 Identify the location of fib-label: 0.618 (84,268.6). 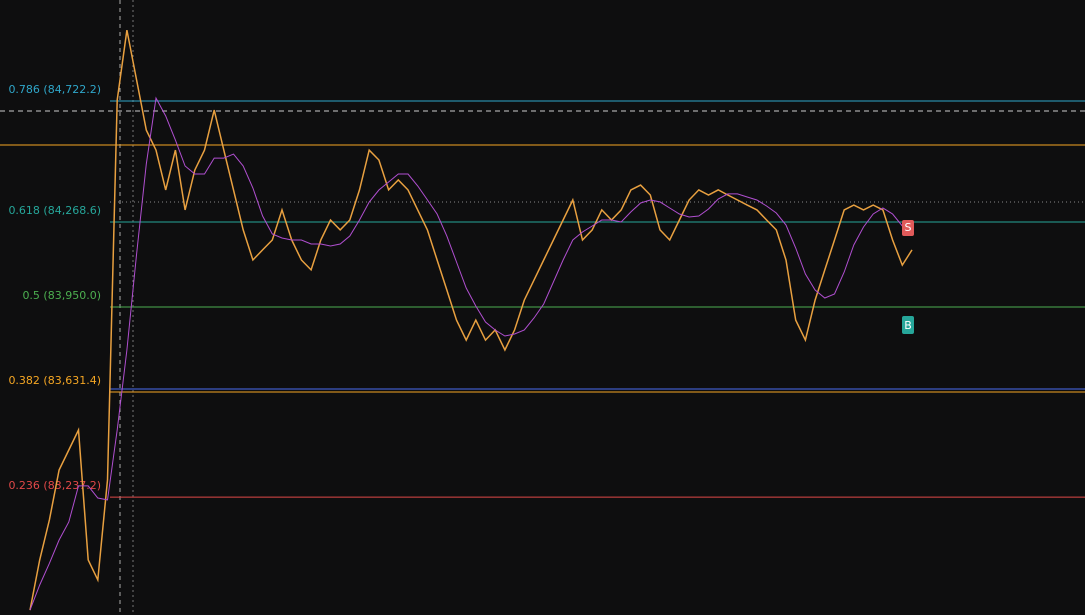
(54, 210).